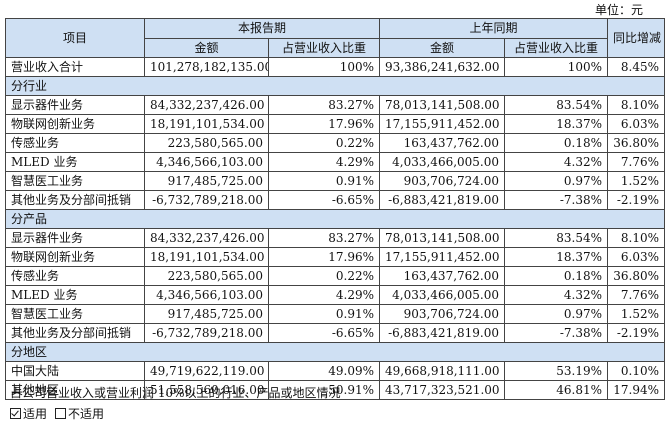  Describe the element at coordinates (206, 314) in the screenshot. I see `cell-current-amount: 917,485,725.00` at that location.